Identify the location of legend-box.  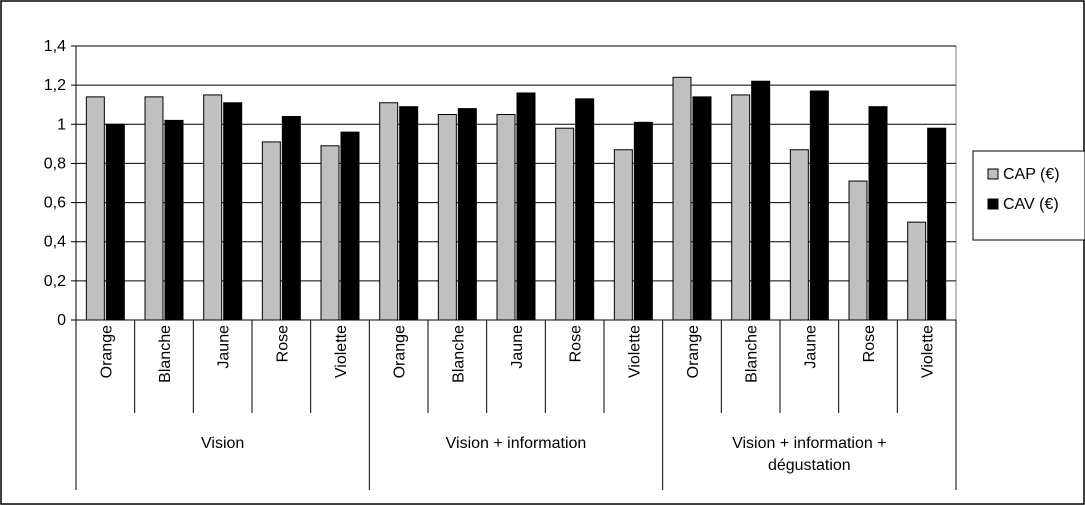
(1028, 195).